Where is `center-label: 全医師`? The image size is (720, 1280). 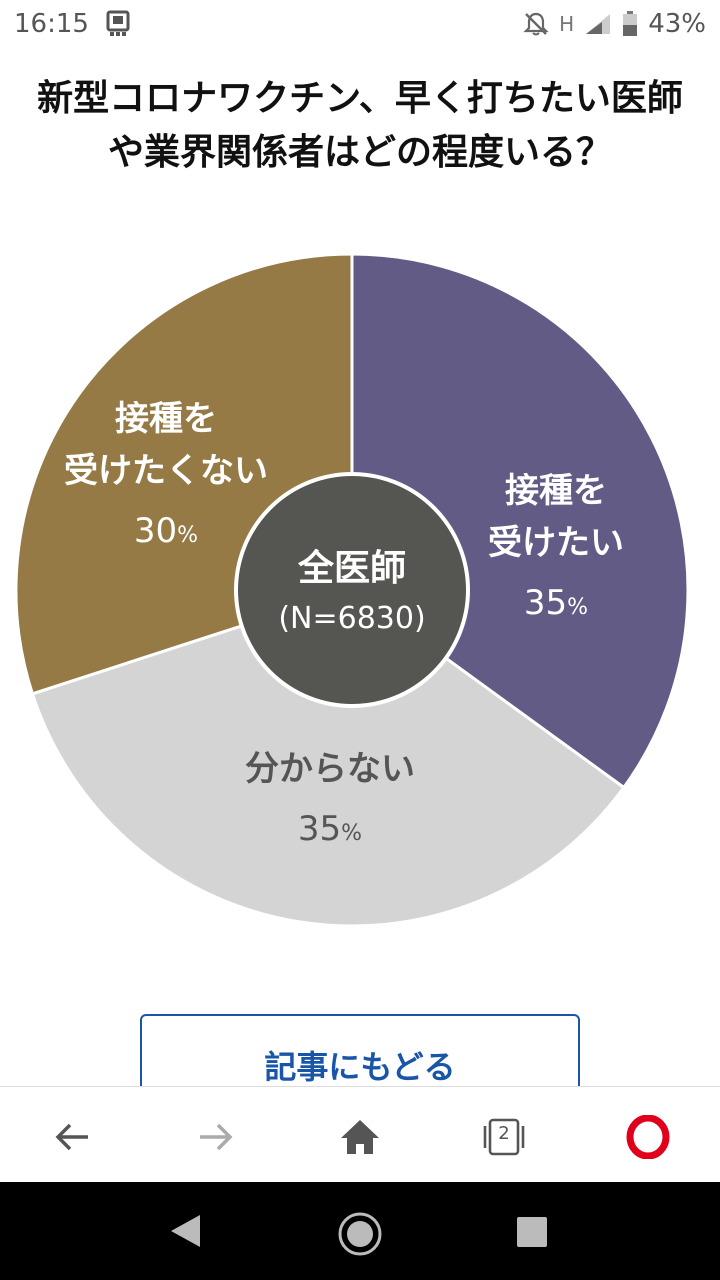 center-label: 全医師 is located at coordinates (351, 568).